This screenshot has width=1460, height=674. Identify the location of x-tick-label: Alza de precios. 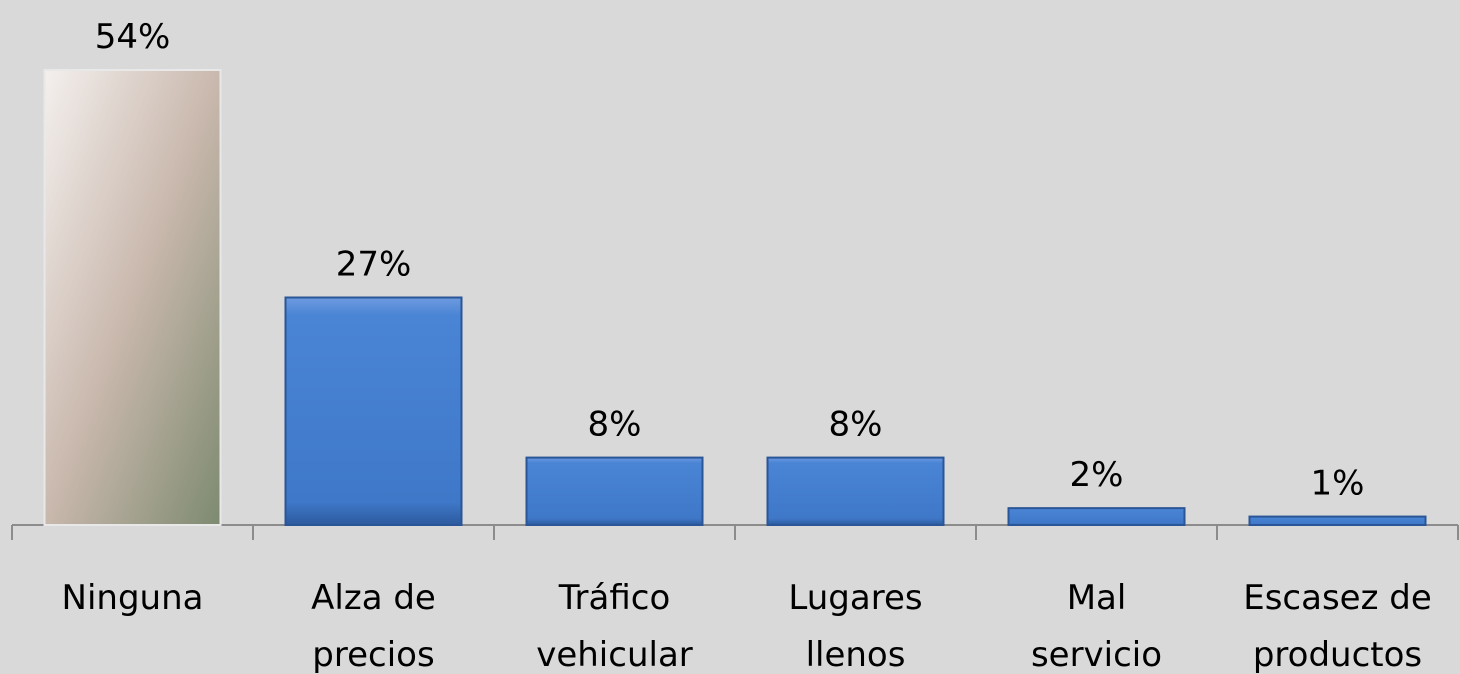
(373, 626).